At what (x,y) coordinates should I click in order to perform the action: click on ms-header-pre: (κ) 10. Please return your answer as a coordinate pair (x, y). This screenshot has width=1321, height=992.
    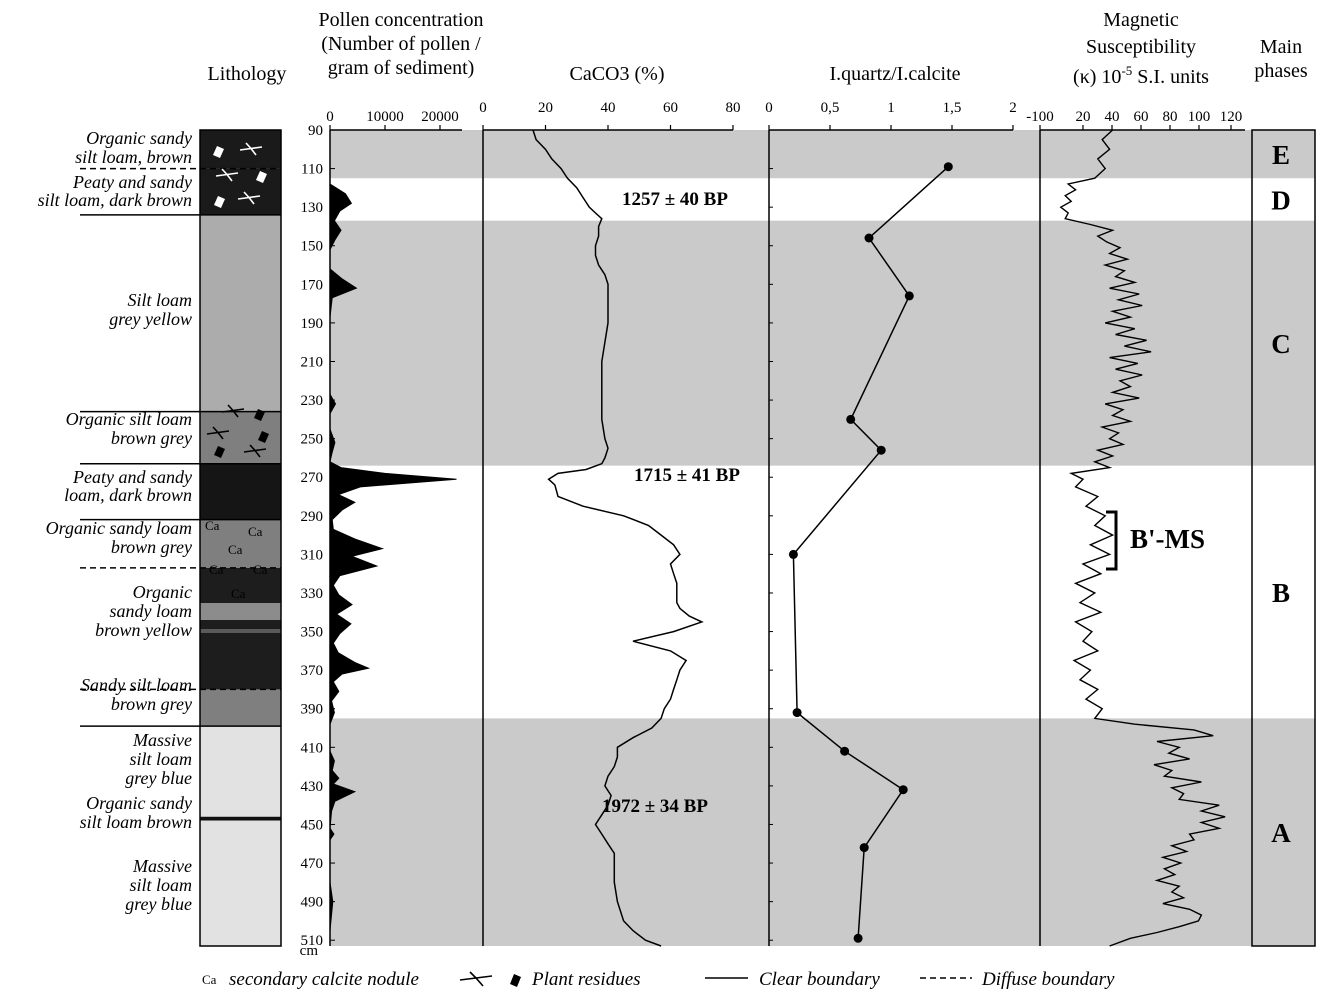
    Looking at the image, I should click on (1097, 77).